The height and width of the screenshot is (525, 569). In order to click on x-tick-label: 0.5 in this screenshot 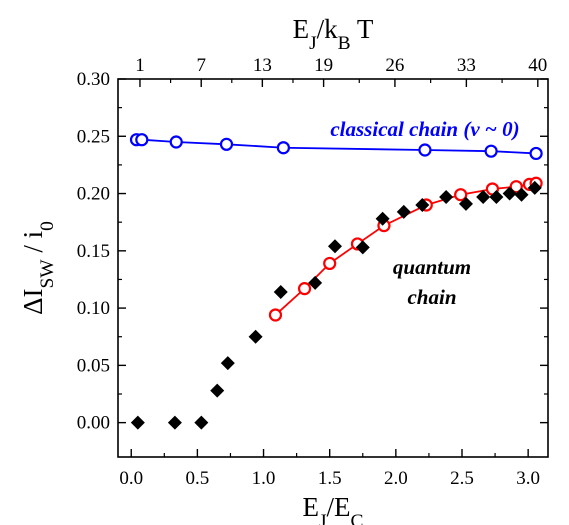, I will do `click(198, 478)`.